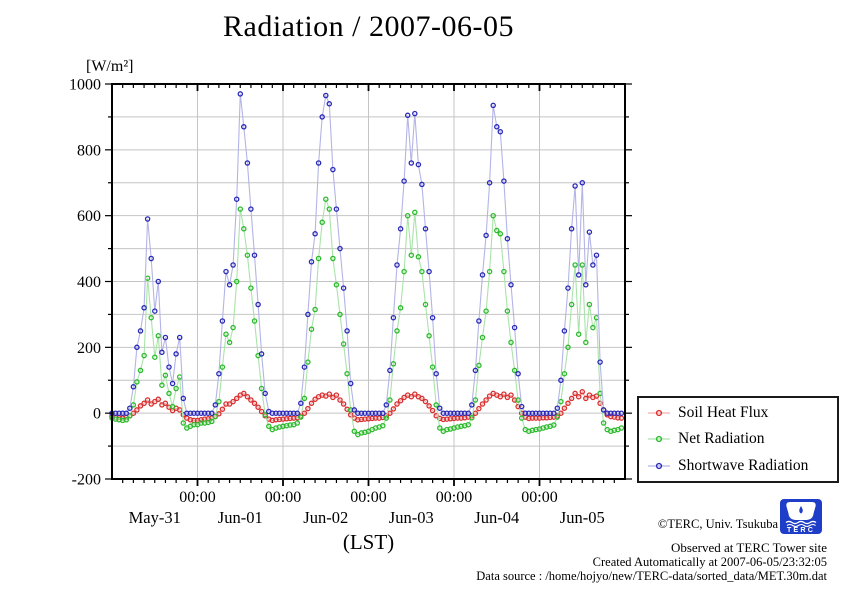 The image size is (842, 595). I want to click on legend-item-net-radiation: Net Radiation, so click(738, 439).